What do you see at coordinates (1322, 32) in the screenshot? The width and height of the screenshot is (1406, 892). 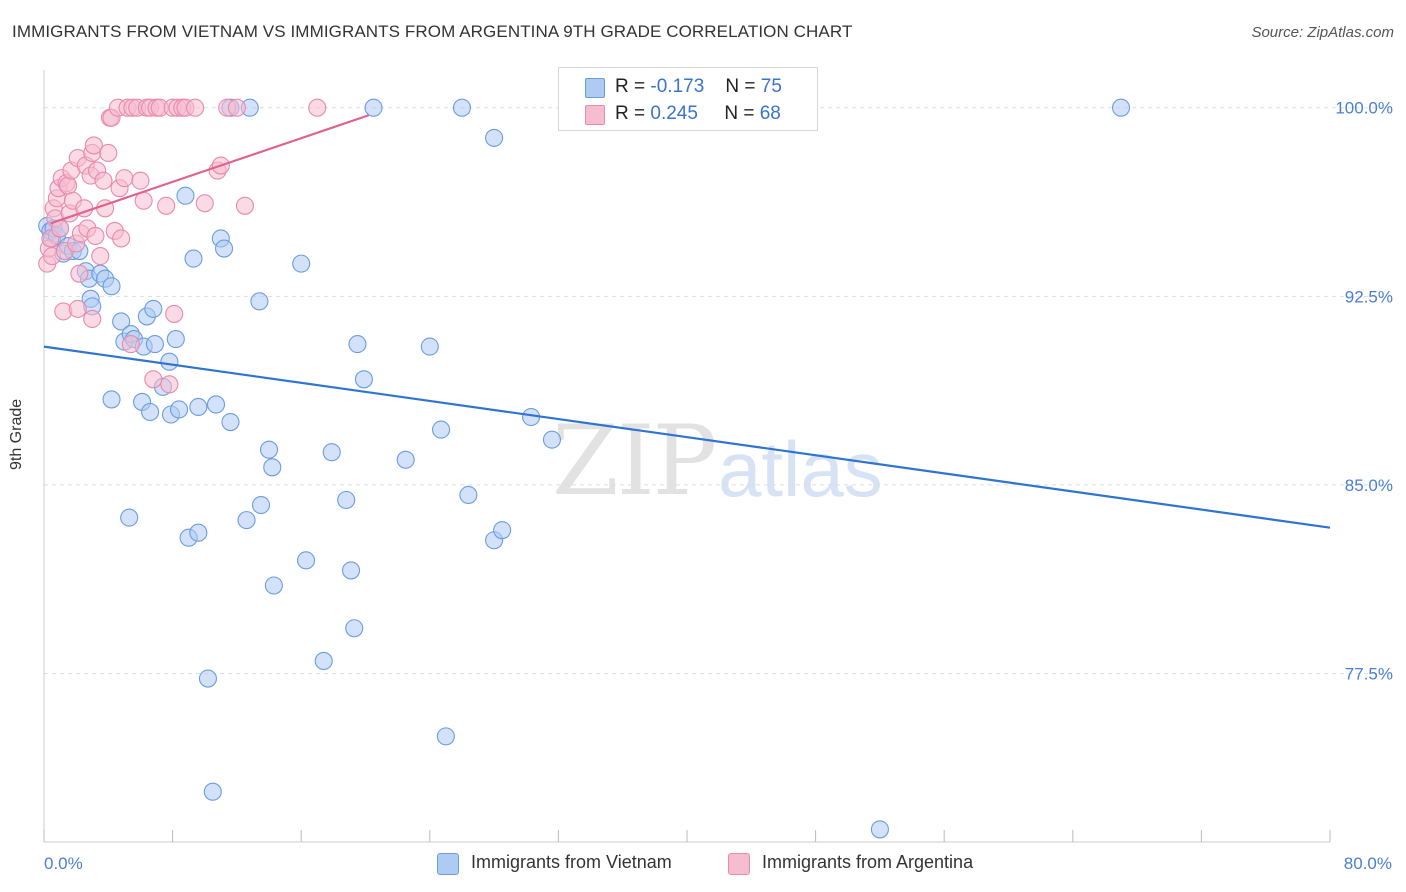 I see `source-credit: Source: ZipAtlas.com` at bounding box center [1322, 32].